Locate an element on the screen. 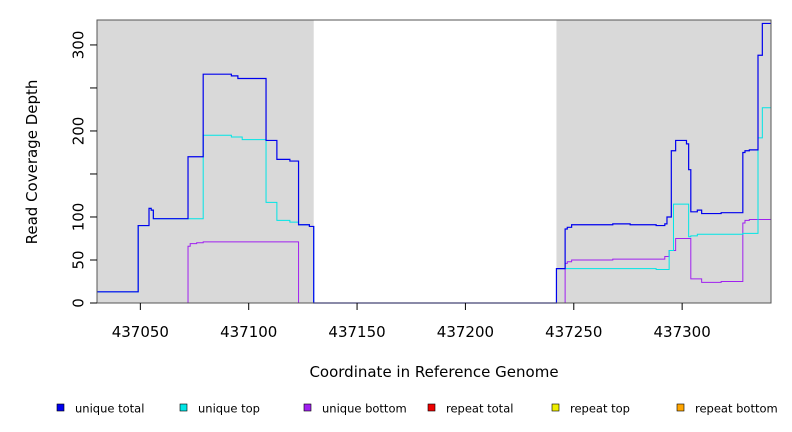 The image size is (792, 432). y-axis: 0 50 100 200 300 is located at coordinates (83, 169).